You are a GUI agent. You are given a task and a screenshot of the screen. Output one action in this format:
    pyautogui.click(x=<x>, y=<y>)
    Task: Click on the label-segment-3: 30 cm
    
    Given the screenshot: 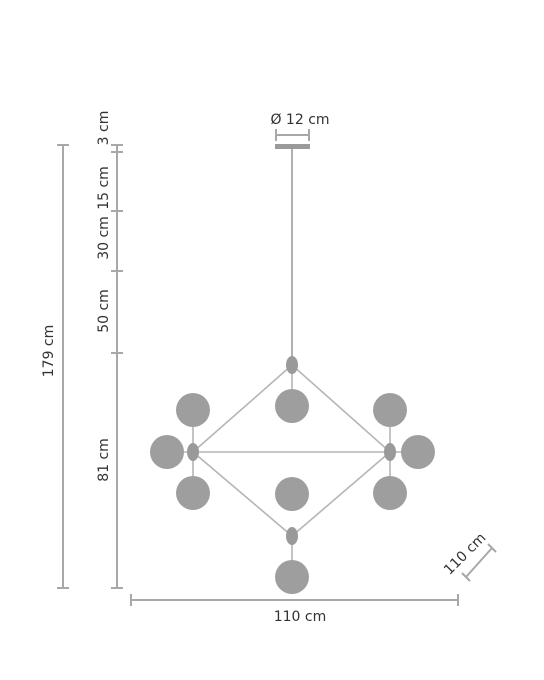 What is the action you would take?
    pyautogui.click(x=104, y=238)
    